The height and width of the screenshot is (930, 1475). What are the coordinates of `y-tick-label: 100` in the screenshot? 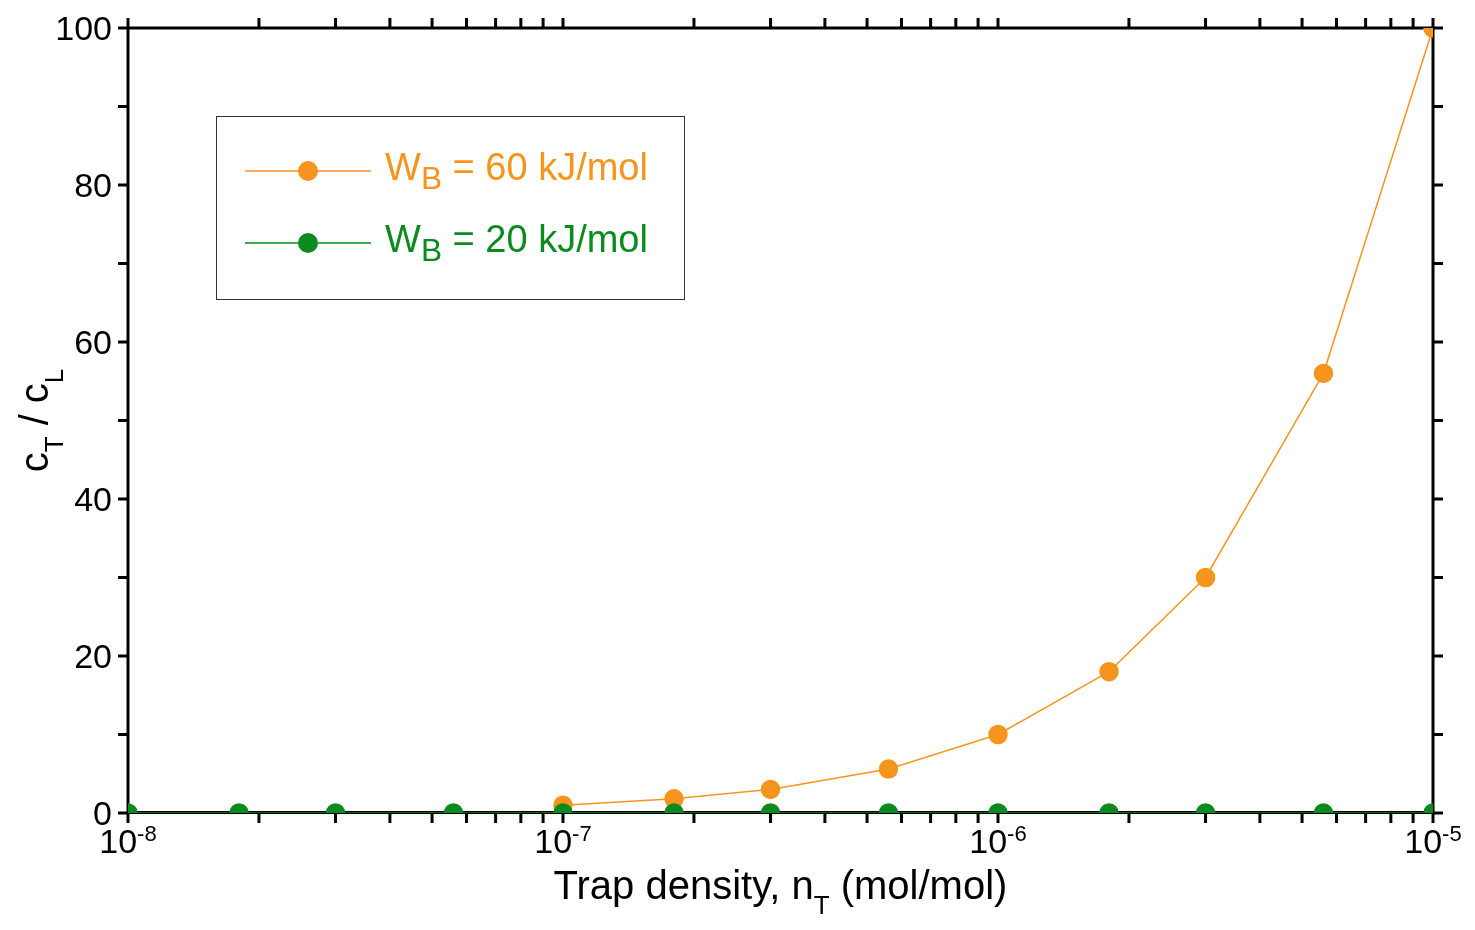 It's located at (83, 28).